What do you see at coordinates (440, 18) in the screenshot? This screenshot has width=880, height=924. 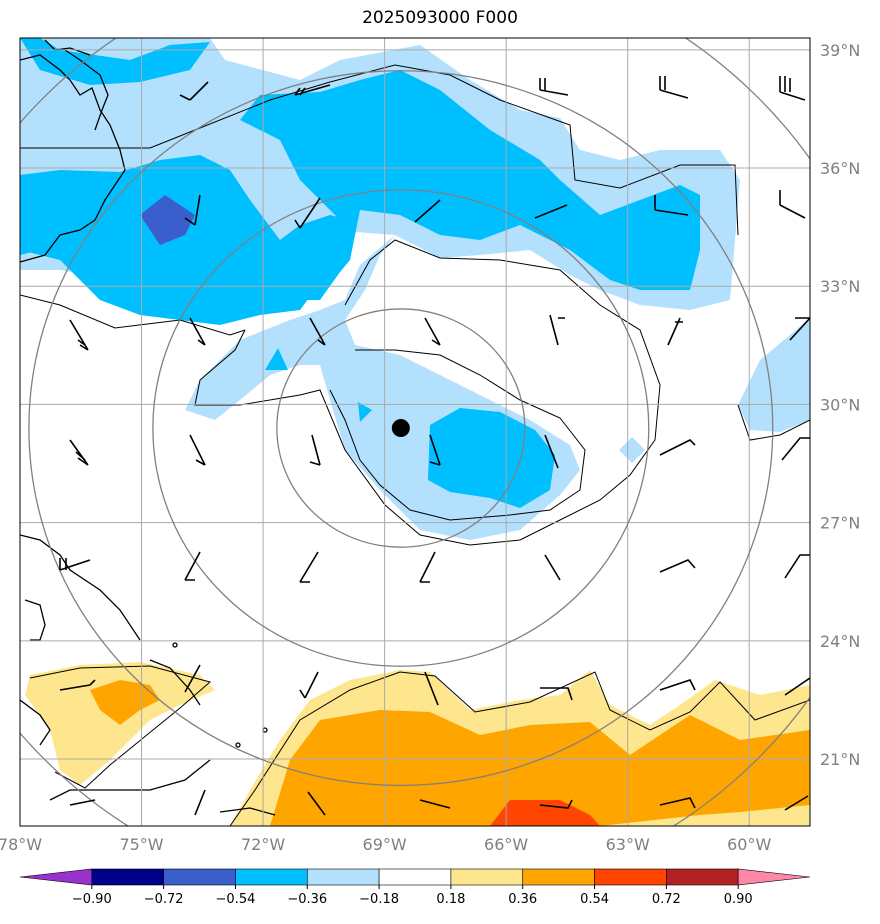 I see `map-title: 2025093000 F000` at bounding box center [440, 18].